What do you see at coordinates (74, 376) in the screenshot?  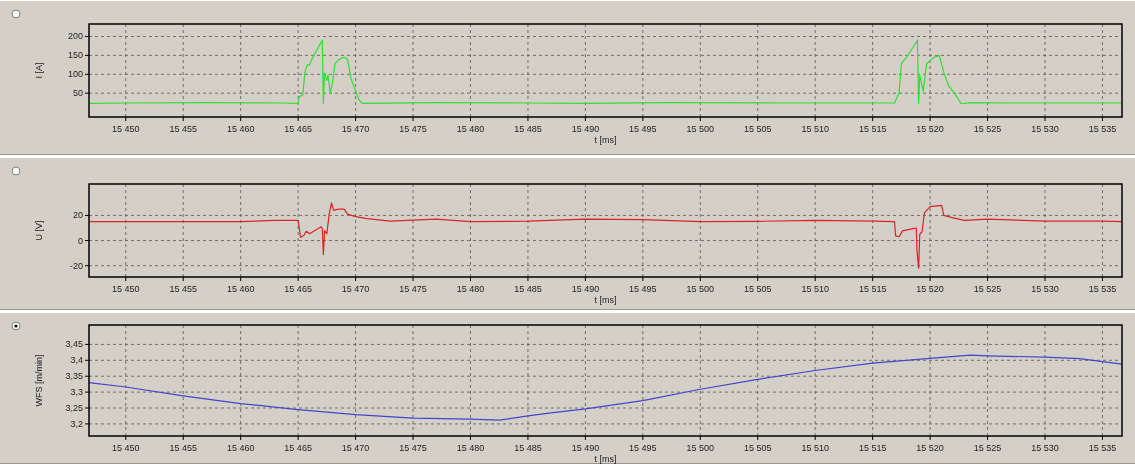 I see `y-tick-label: 3,35` at bounding box center [74, 376].